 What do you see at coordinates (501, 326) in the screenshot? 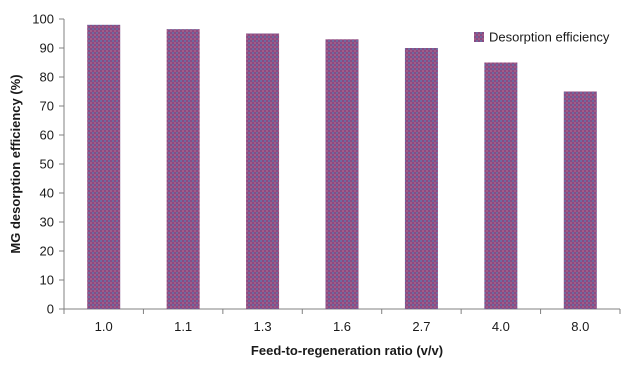
I see `x-tick-label: 4.0` at bounding box center [501, 326].